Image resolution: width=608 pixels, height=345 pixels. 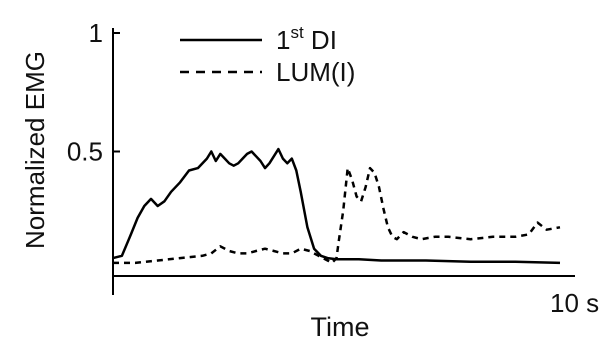 I want to click on legend-label-1st-di-sup: st, so click(x=297, y=32).